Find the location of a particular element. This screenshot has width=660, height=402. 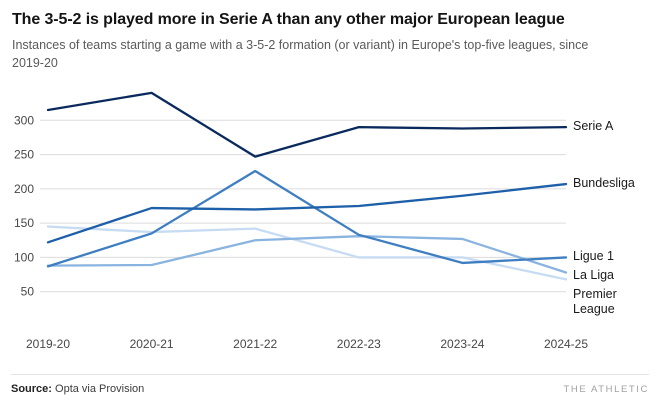

y-tick-label: 250 is located at coordinates (24, 155).